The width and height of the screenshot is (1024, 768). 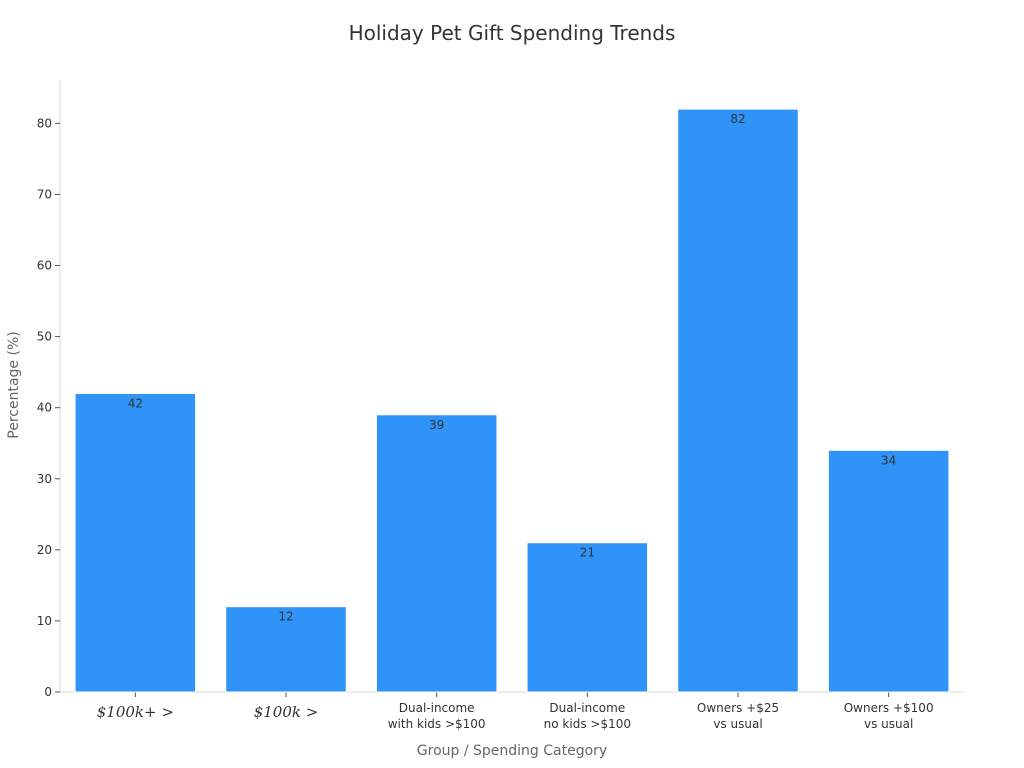 I want to click on y-axis-label: Percentage (%), so click(x=14, y=384).